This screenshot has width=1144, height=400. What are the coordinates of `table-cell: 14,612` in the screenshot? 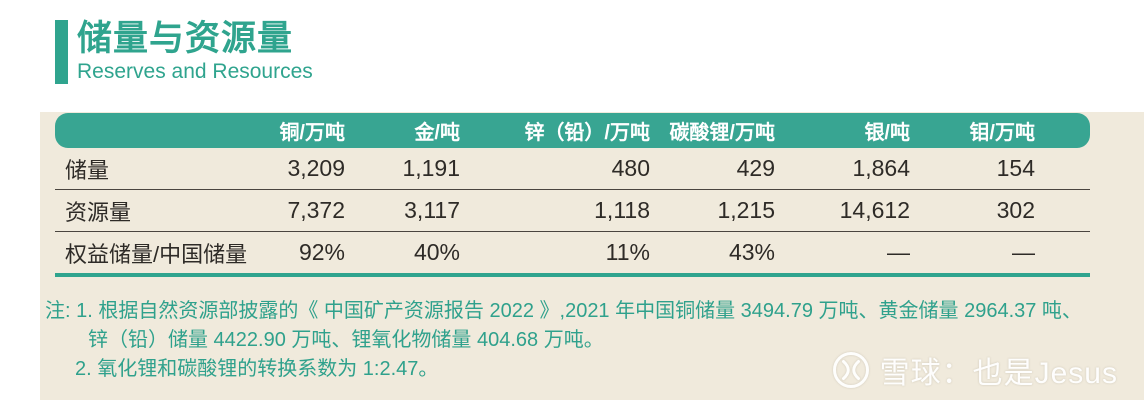 It's located at (842, 211).